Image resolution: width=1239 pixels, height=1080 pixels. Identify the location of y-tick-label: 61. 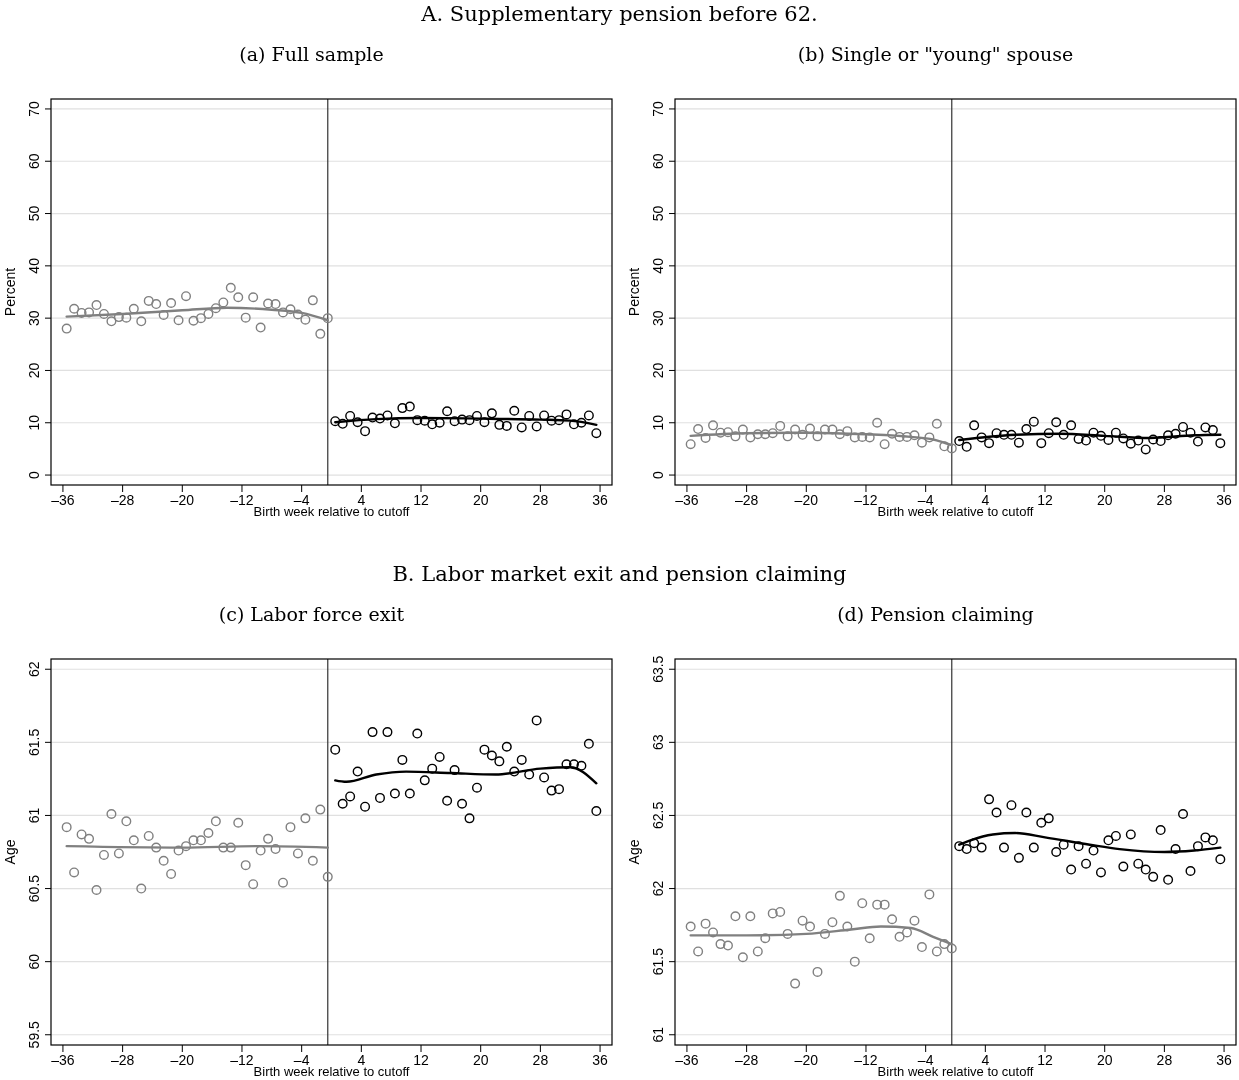
(658, 1034).